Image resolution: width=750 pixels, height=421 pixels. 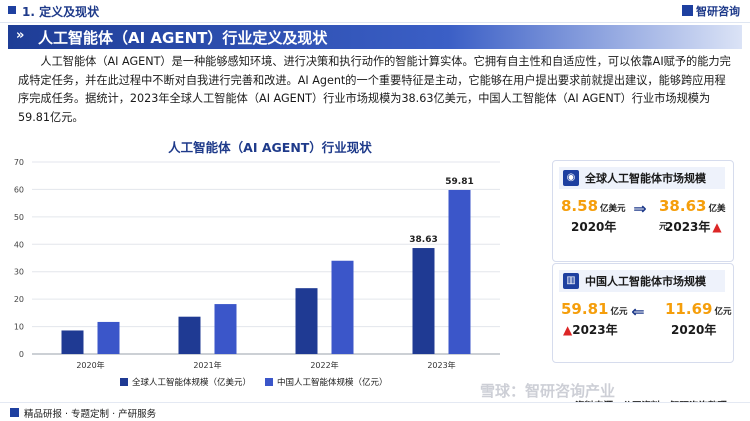 What do you see at coordinates (19, 162) in the screenshot?
I see `y-tick-label: 70` at bounding box center [19, 162].